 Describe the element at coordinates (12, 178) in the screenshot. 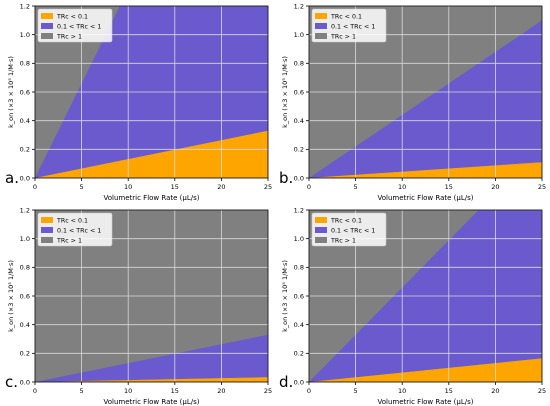

I see `panel-label: a.` at that location.